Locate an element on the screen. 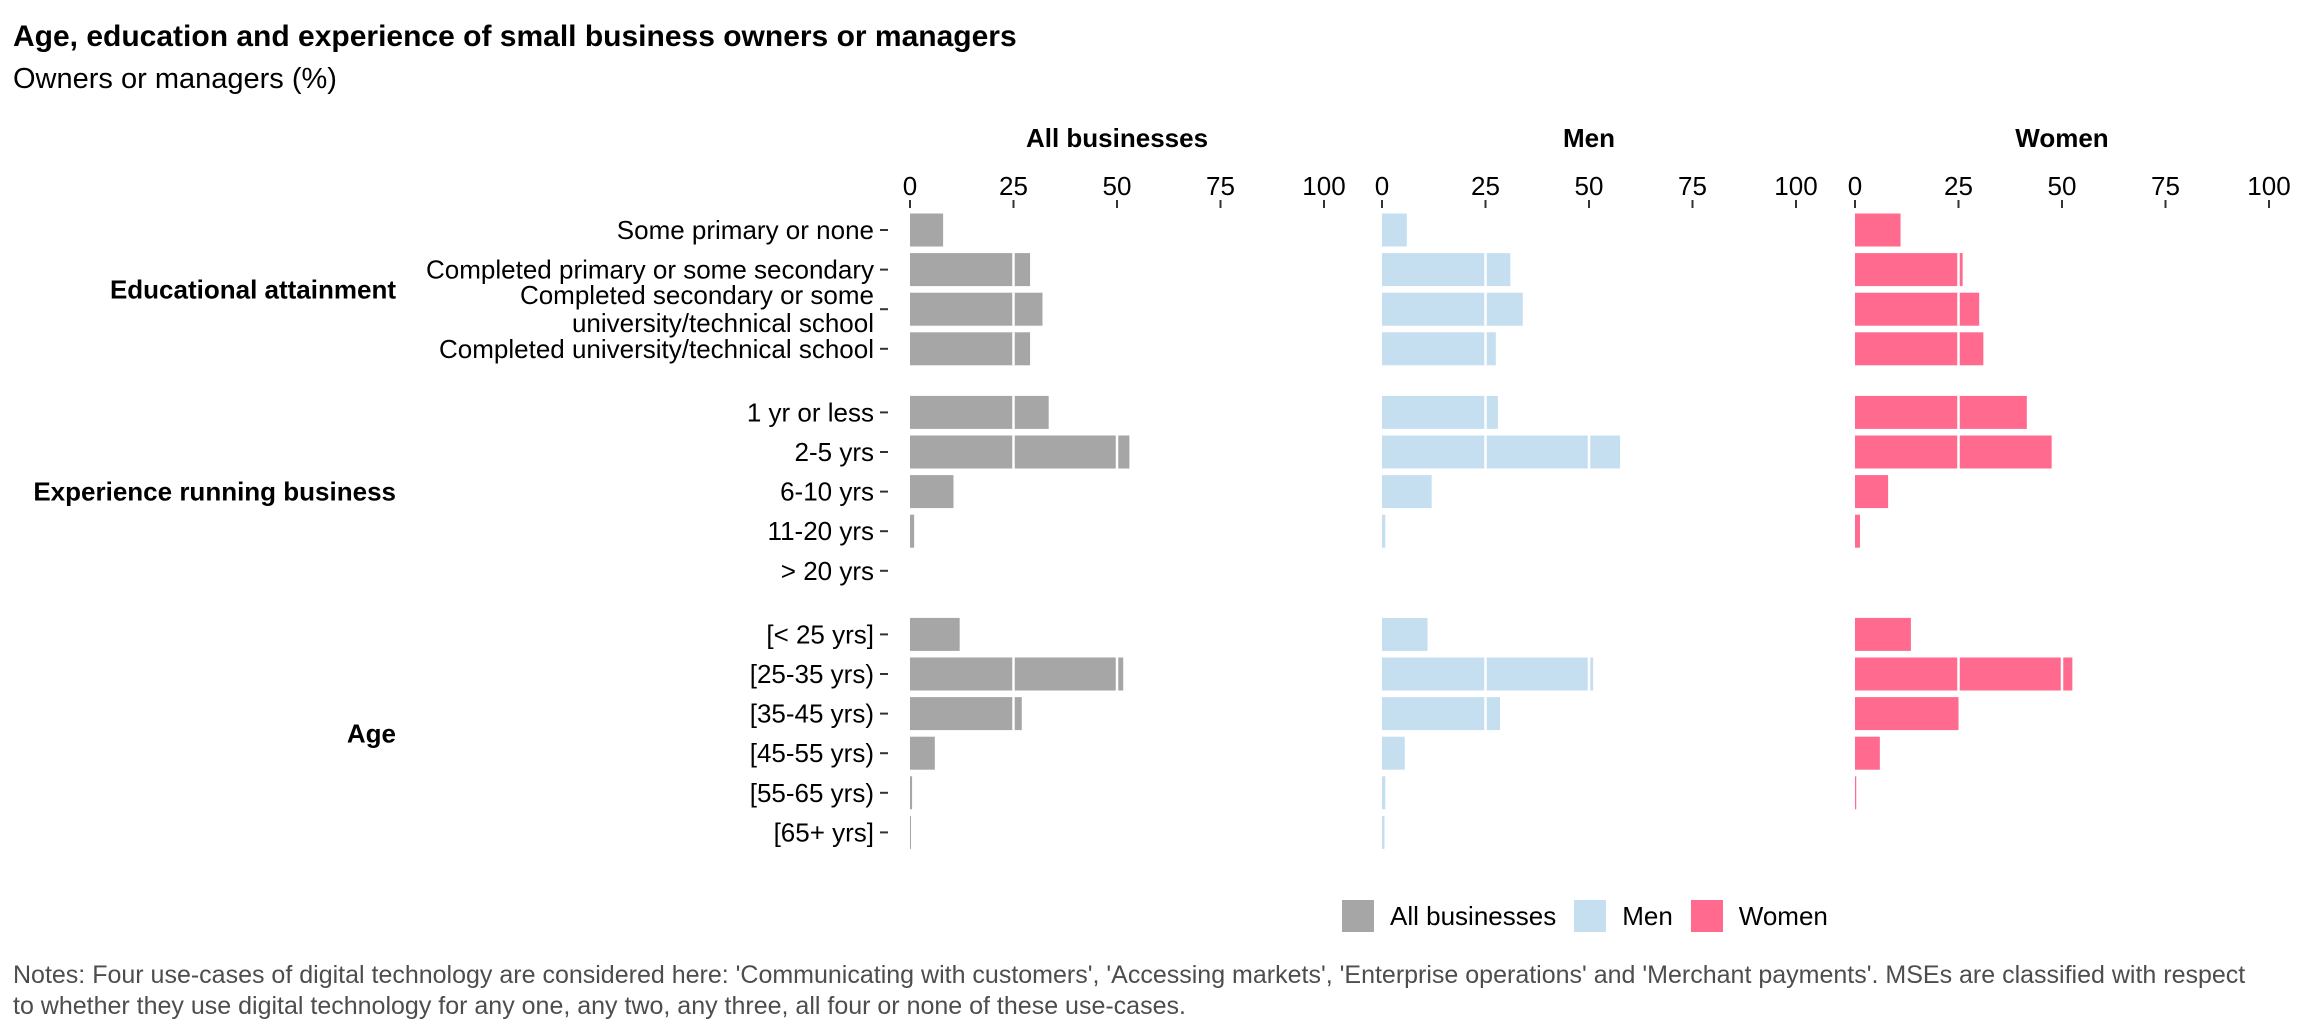  y-tick-label: Completed primary or some secondary is located at coordinates (650, 270).